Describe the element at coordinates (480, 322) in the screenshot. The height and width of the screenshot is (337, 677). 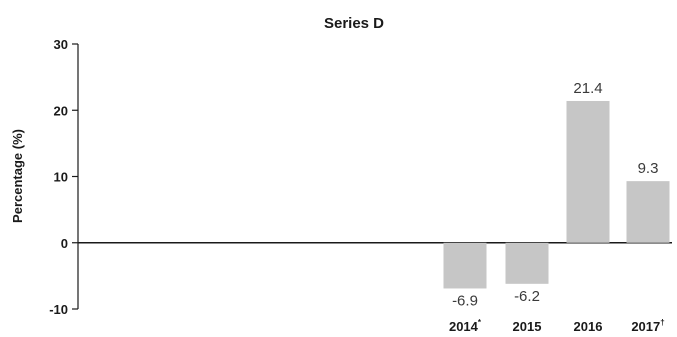
I see `x-tick-footnote-mark: *` at that location.